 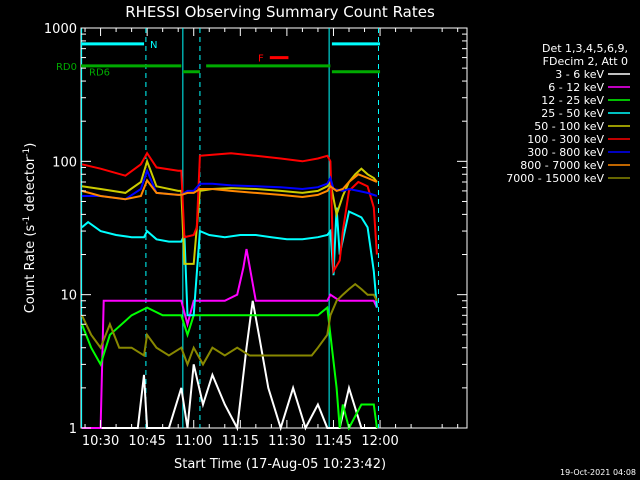 I want to click on x-tick-label-1: 10:45, so click(x=146, y=441).